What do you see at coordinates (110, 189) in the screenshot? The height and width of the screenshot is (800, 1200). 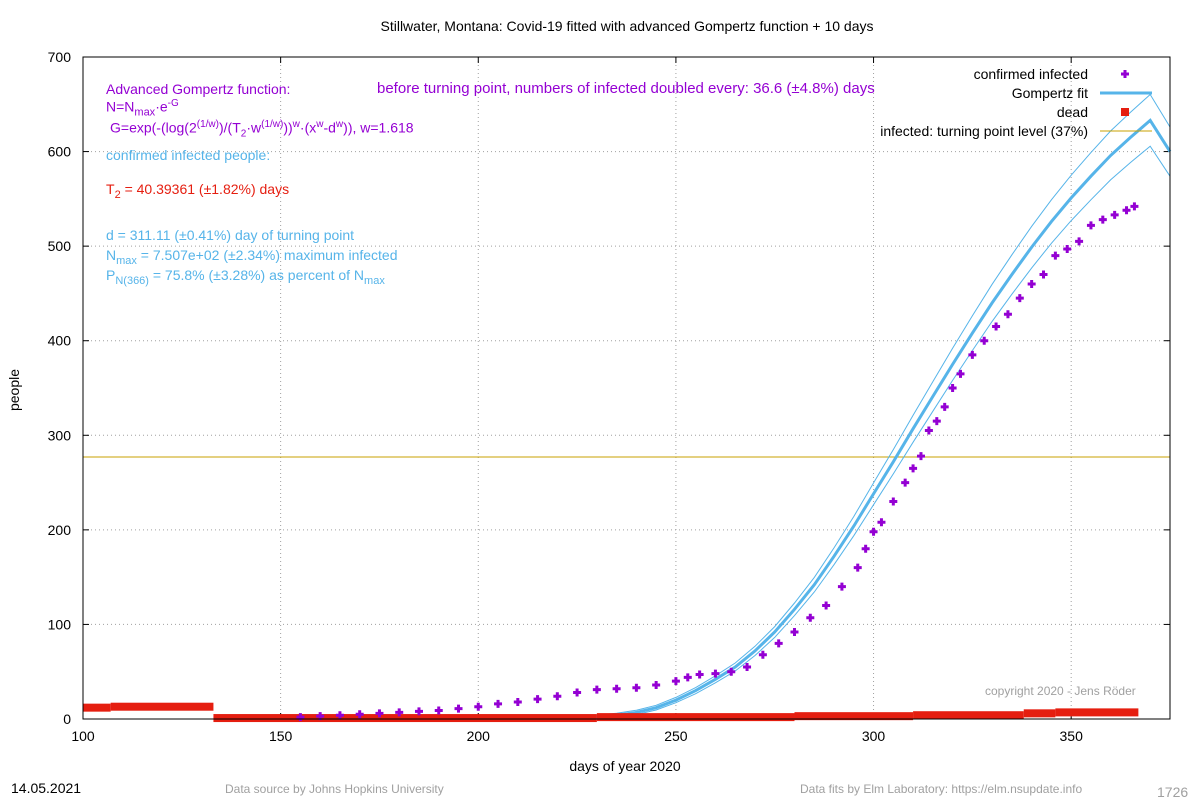 I see `t2-pre: T` at bounding box center [110, 189].